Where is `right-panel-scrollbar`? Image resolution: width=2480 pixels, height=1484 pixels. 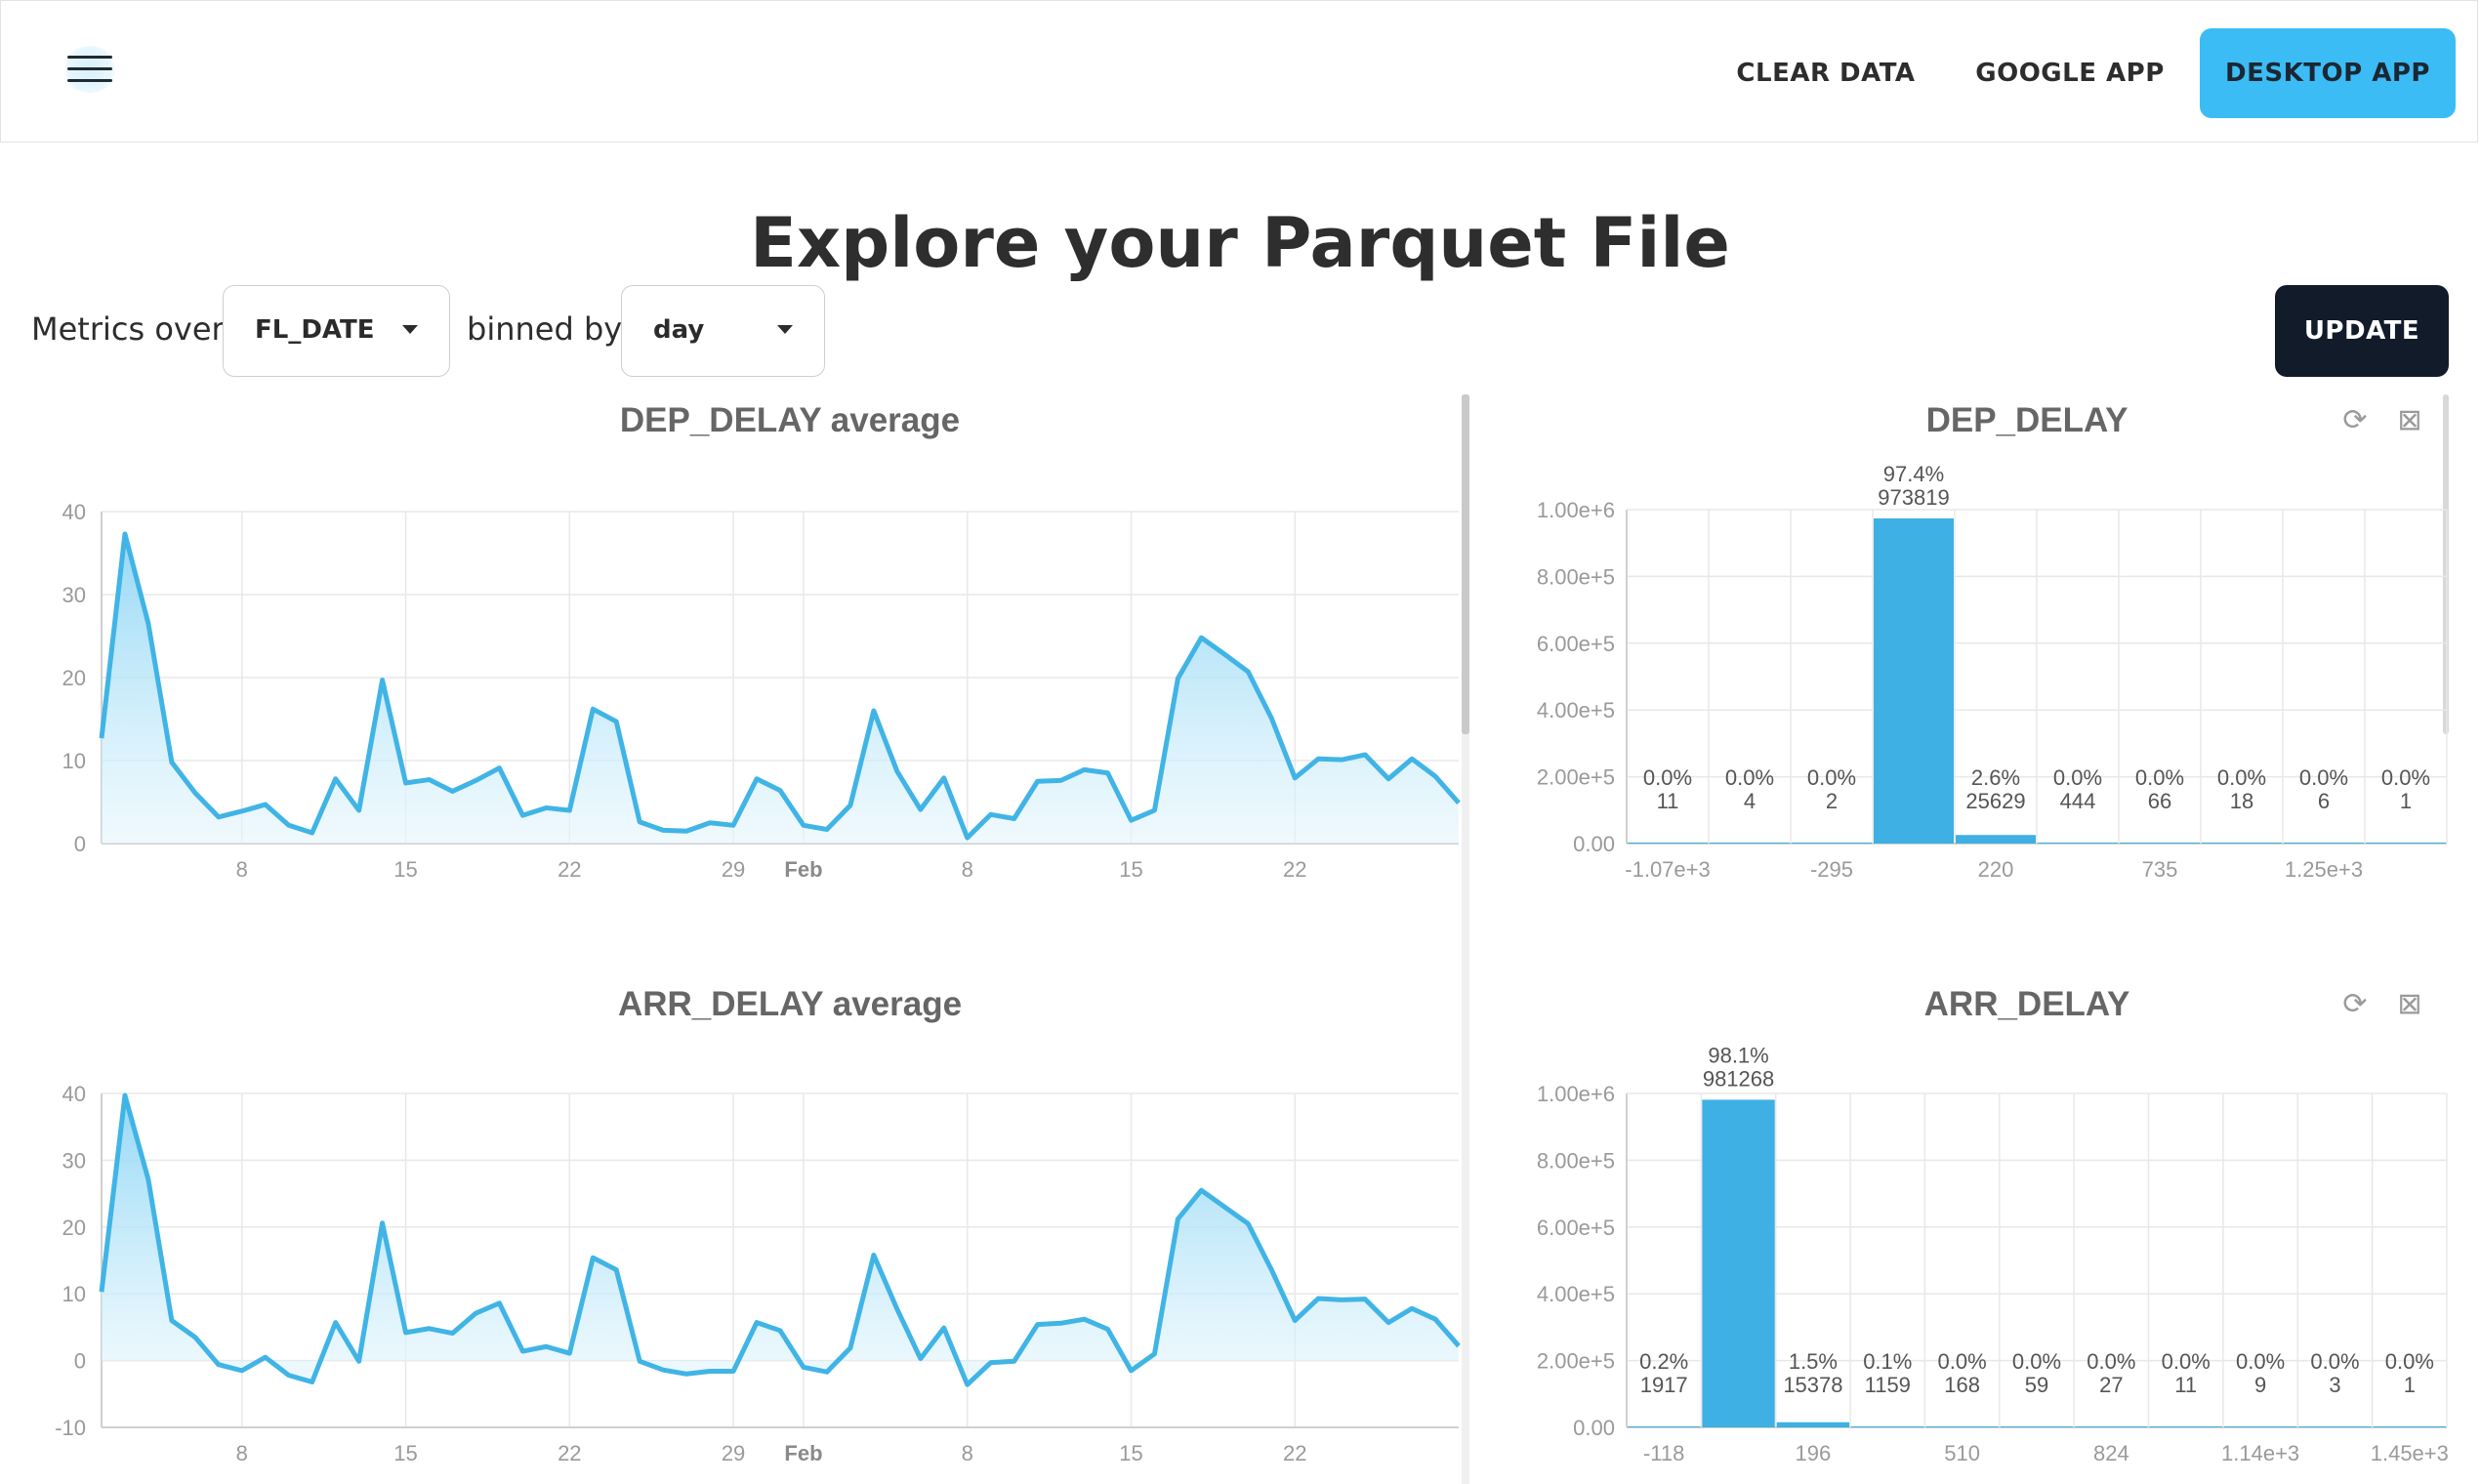 right-panel-scrollbar is located at coordinates (2446, 564).